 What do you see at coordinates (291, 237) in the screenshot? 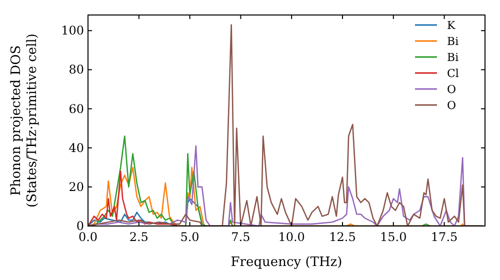
I see `x-tick-label: 10.0` at bounding box center [291, 237].